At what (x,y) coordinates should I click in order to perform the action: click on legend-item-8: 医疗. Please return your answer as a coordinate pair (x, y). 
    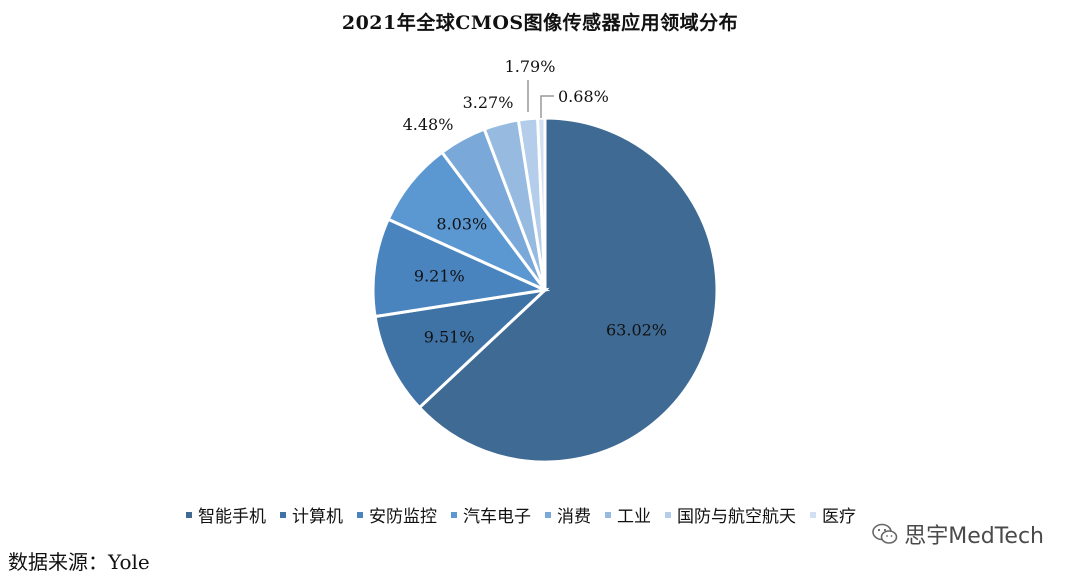
    Looking at the image, I should click on (833, 514).